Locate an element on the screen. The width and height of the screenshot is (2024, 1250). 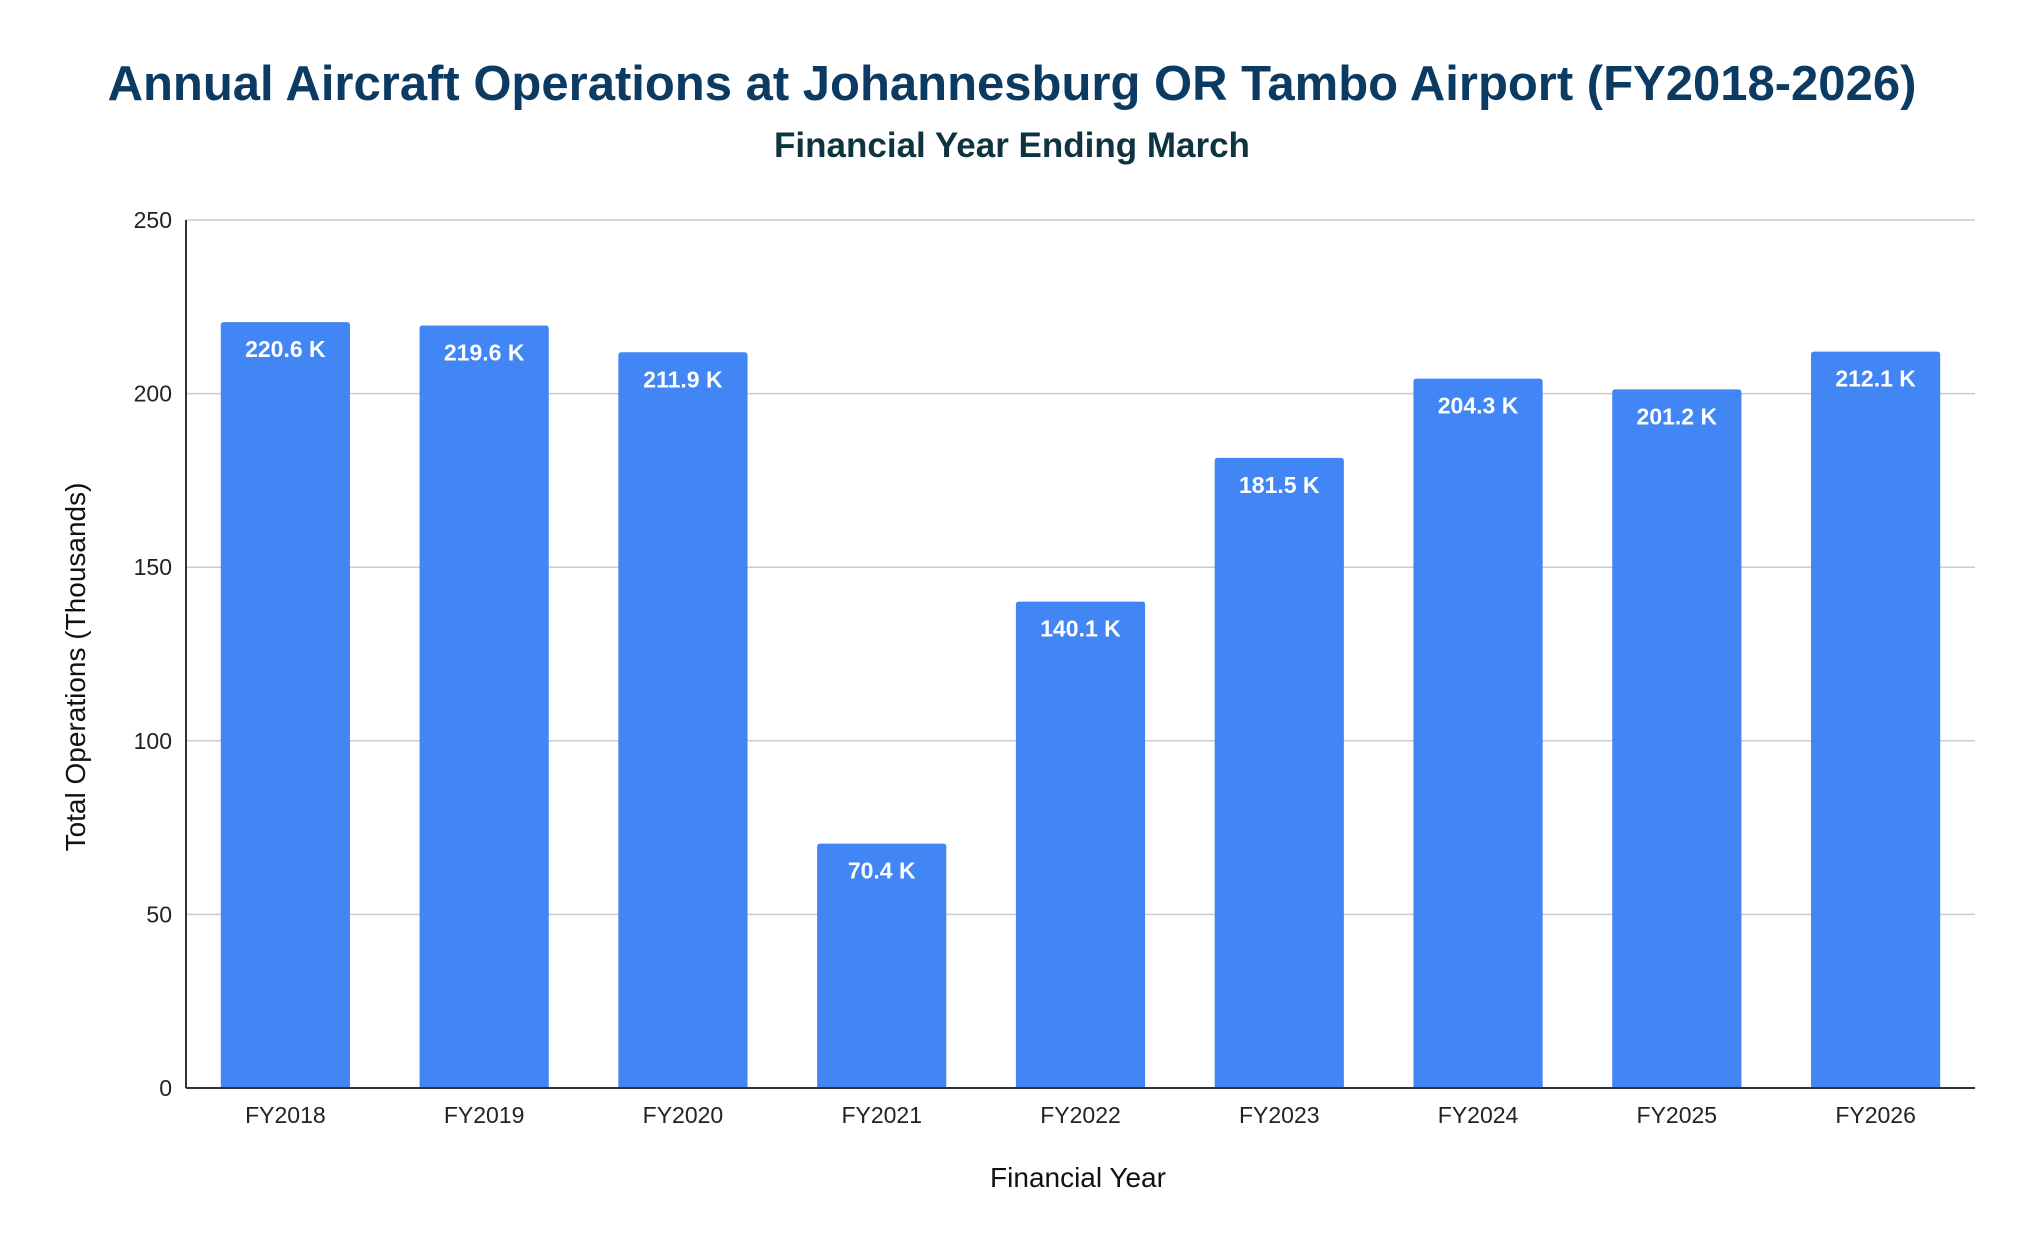
bar-fy2024 is located at coordinates (1478, 733).